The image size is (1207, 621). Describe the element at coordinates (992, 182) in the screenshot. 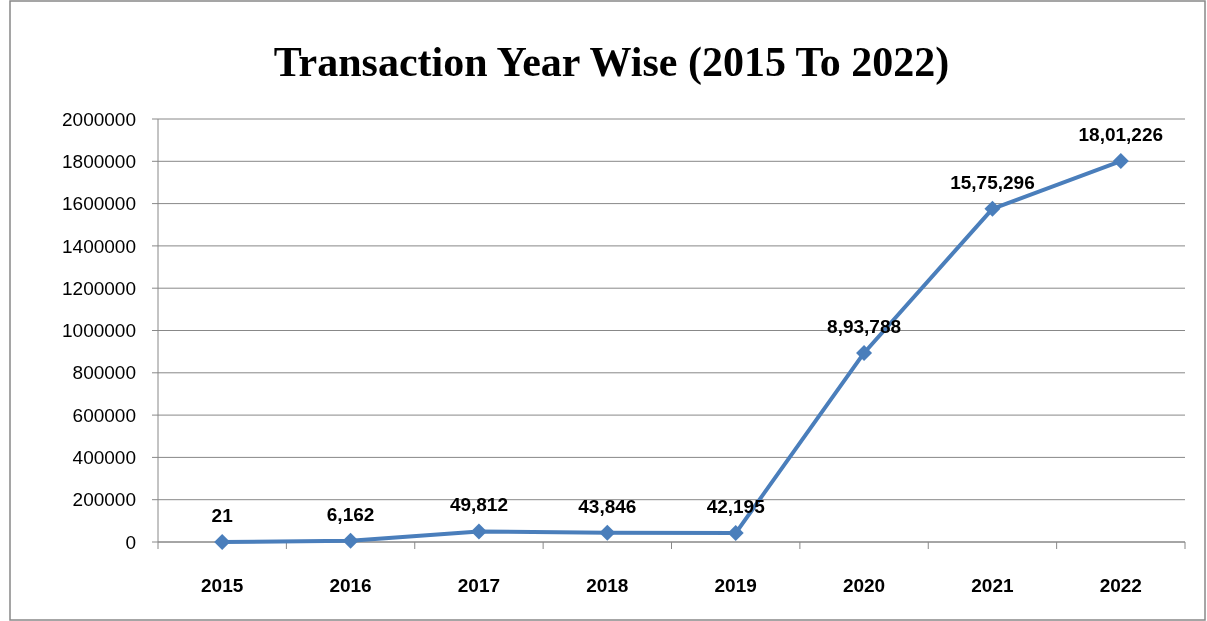

I see `data-label: 15,75,296` at that location.